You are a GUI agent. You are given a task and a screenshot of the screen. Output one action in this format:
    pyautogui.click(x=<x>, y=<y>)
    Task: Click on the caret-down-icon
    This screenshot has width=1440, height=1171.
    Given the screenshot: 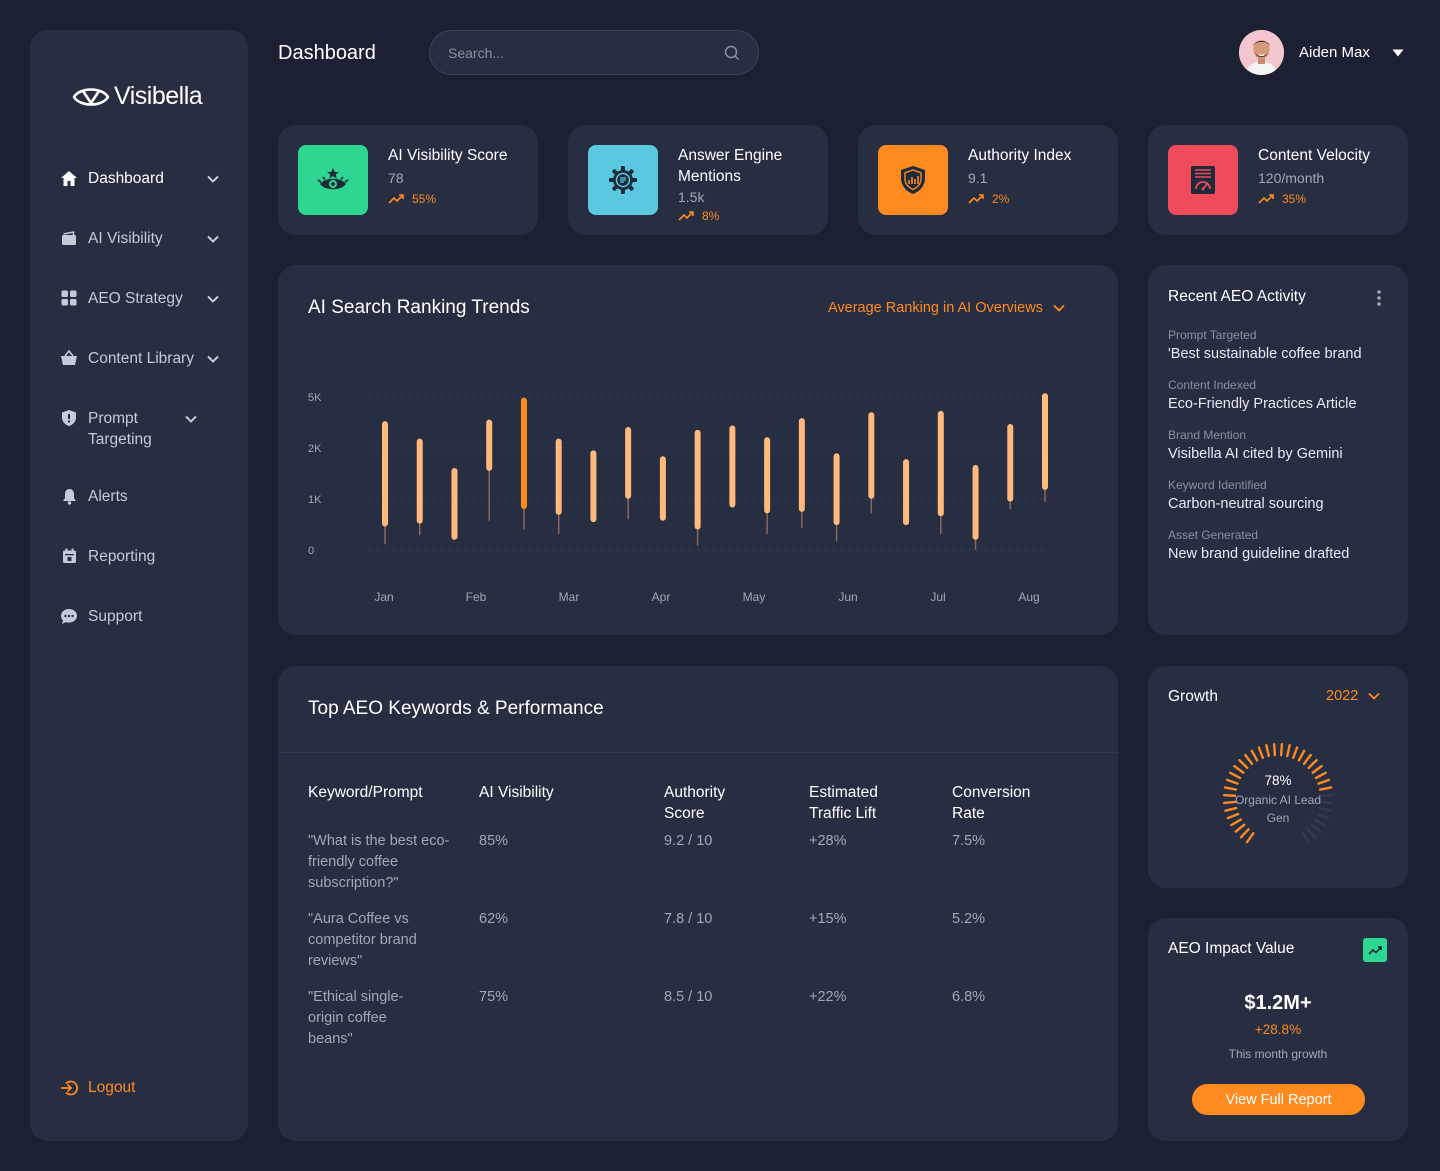 What is the action you would take?
    pyautogui.click(x=1398, y=53)
    